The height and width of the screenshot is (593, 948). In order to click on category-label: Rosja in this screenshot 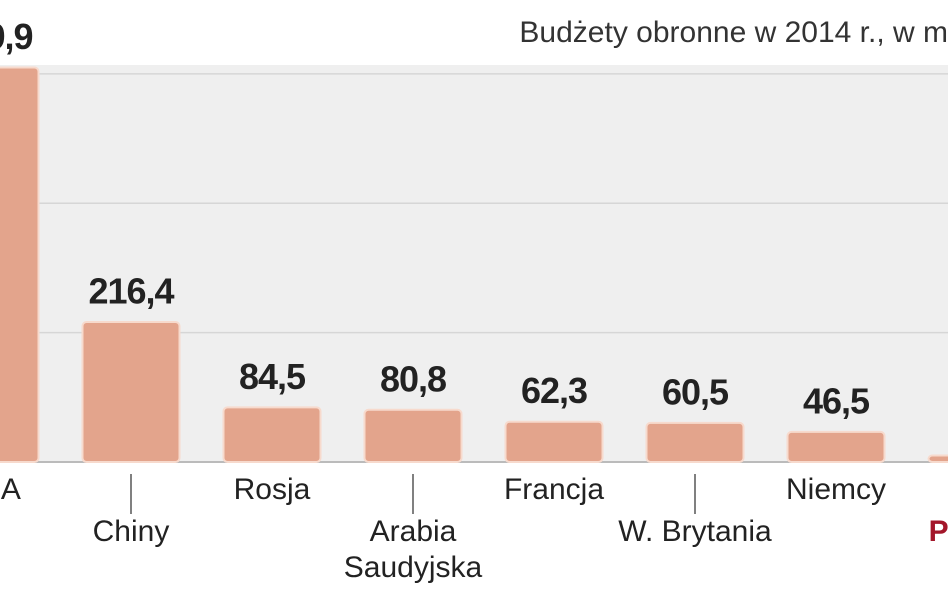, I will do `click(272, 489)`.